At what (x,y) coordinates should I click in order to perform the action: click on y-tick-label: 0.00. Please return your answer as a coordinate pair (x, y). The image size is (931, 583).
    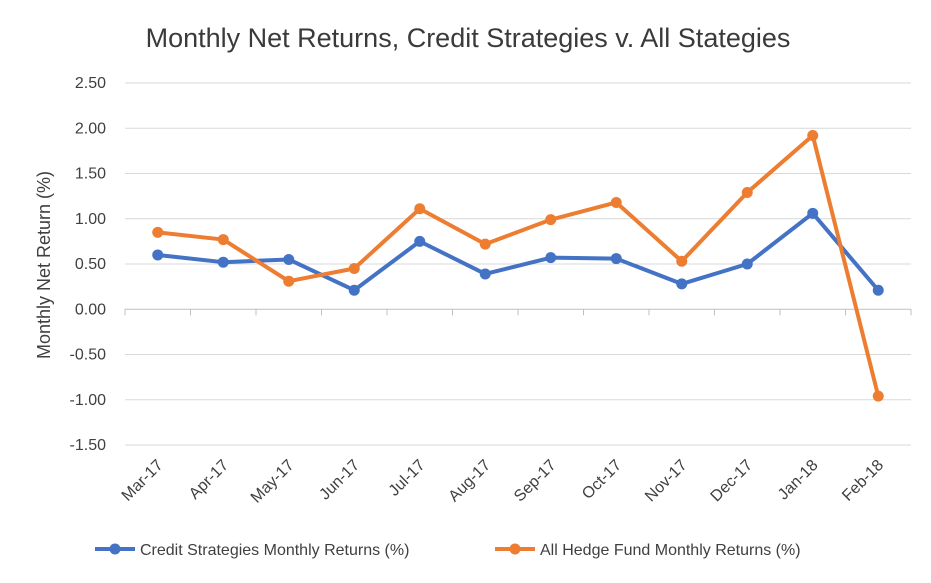
    Looking at the image, I should click on (90, 309).